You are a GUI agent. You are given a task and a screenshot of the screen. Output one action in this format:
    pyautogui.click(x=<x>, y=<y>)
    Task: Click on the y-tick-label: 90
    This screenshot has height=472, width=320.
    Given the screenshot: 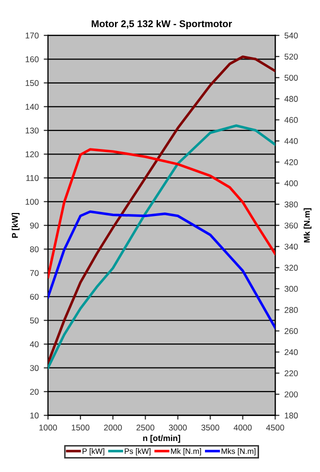 What is the action you would take?
    pyautogui.click(x=34, y=225)
    